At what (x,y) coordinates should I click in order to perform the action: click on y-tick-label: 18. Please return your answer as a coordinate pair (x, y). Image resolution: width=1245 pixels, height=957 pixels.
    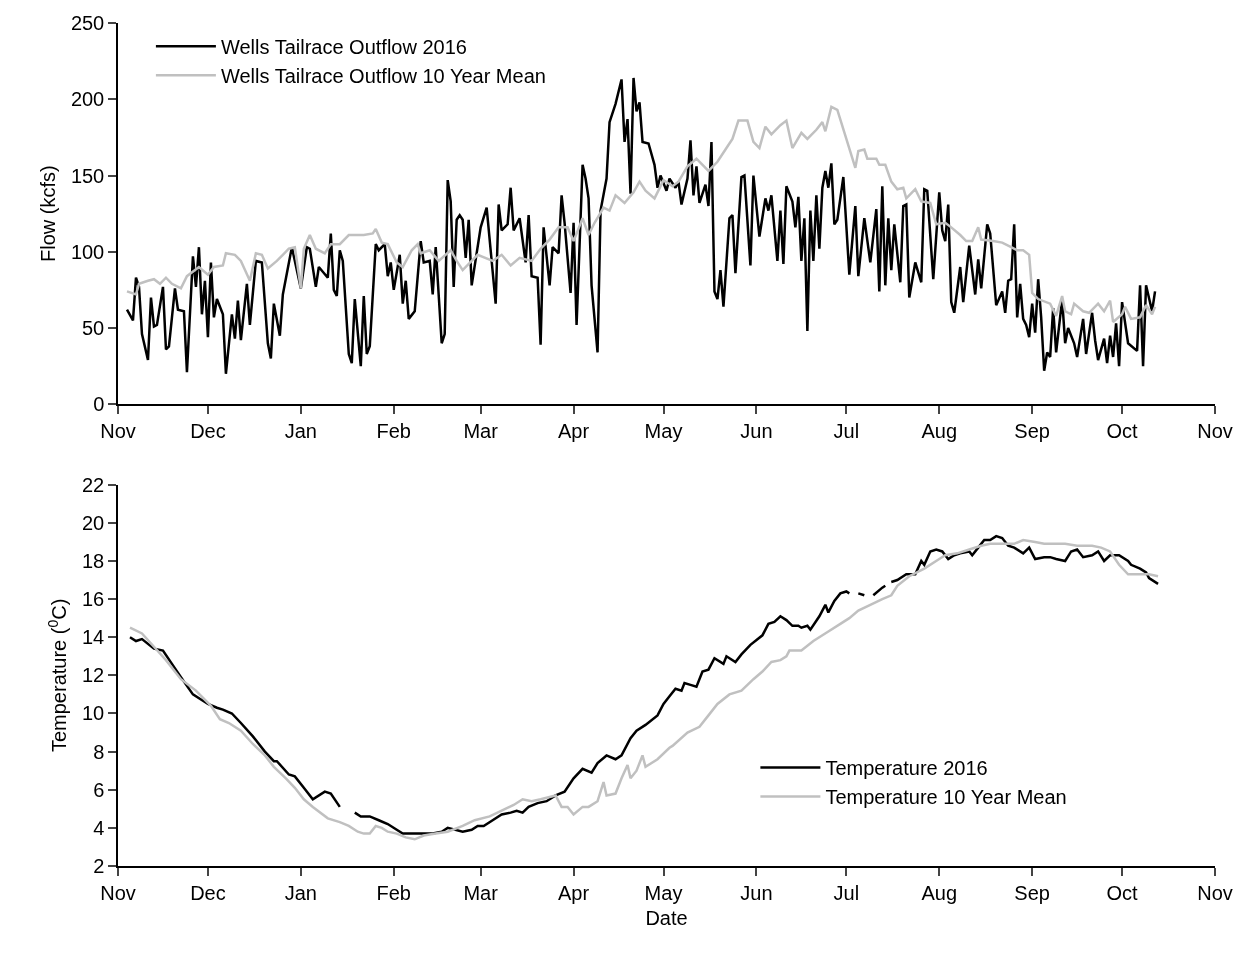
    Looking at the image, I should click on (93, 560).